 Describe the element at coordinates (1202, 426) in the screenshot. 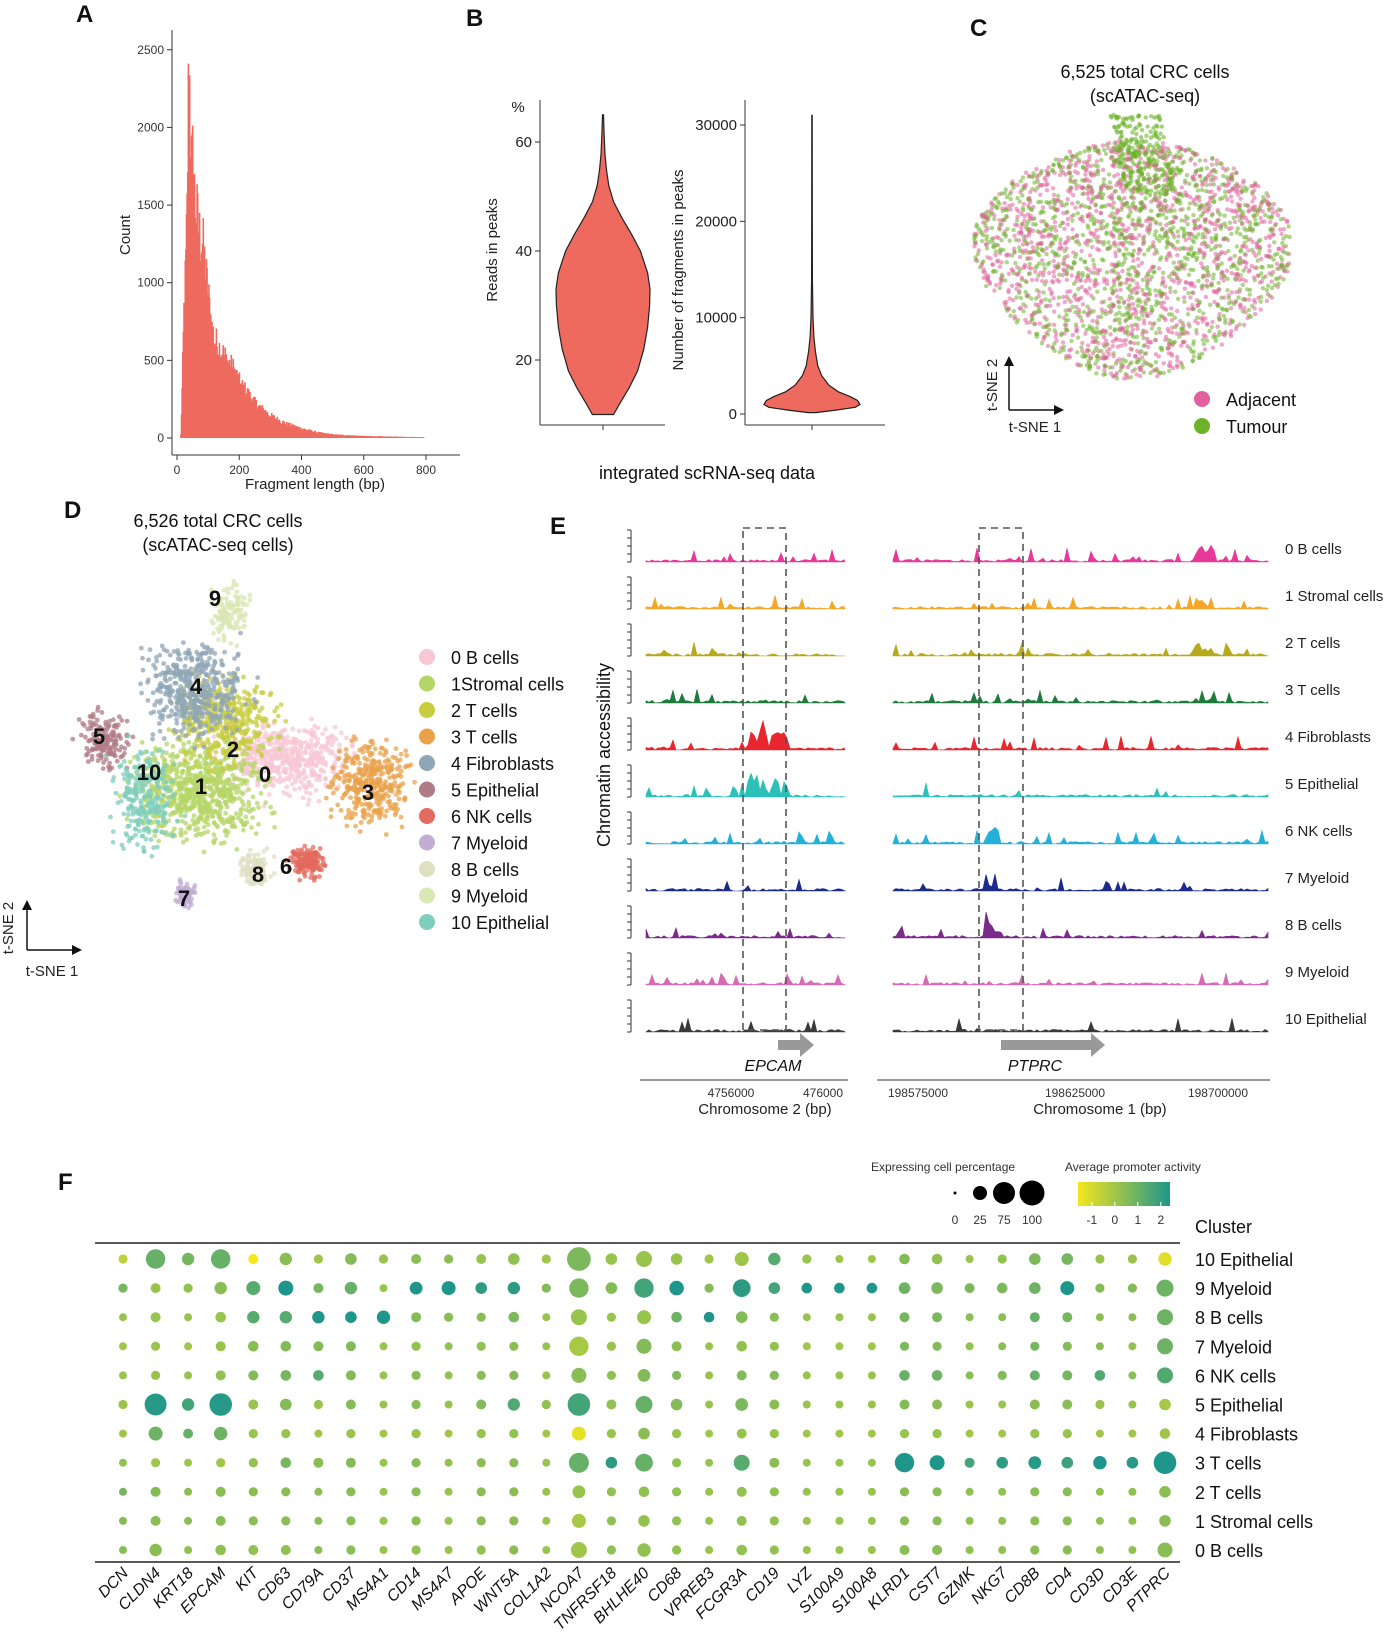

I see `legend-swatch` at that location.